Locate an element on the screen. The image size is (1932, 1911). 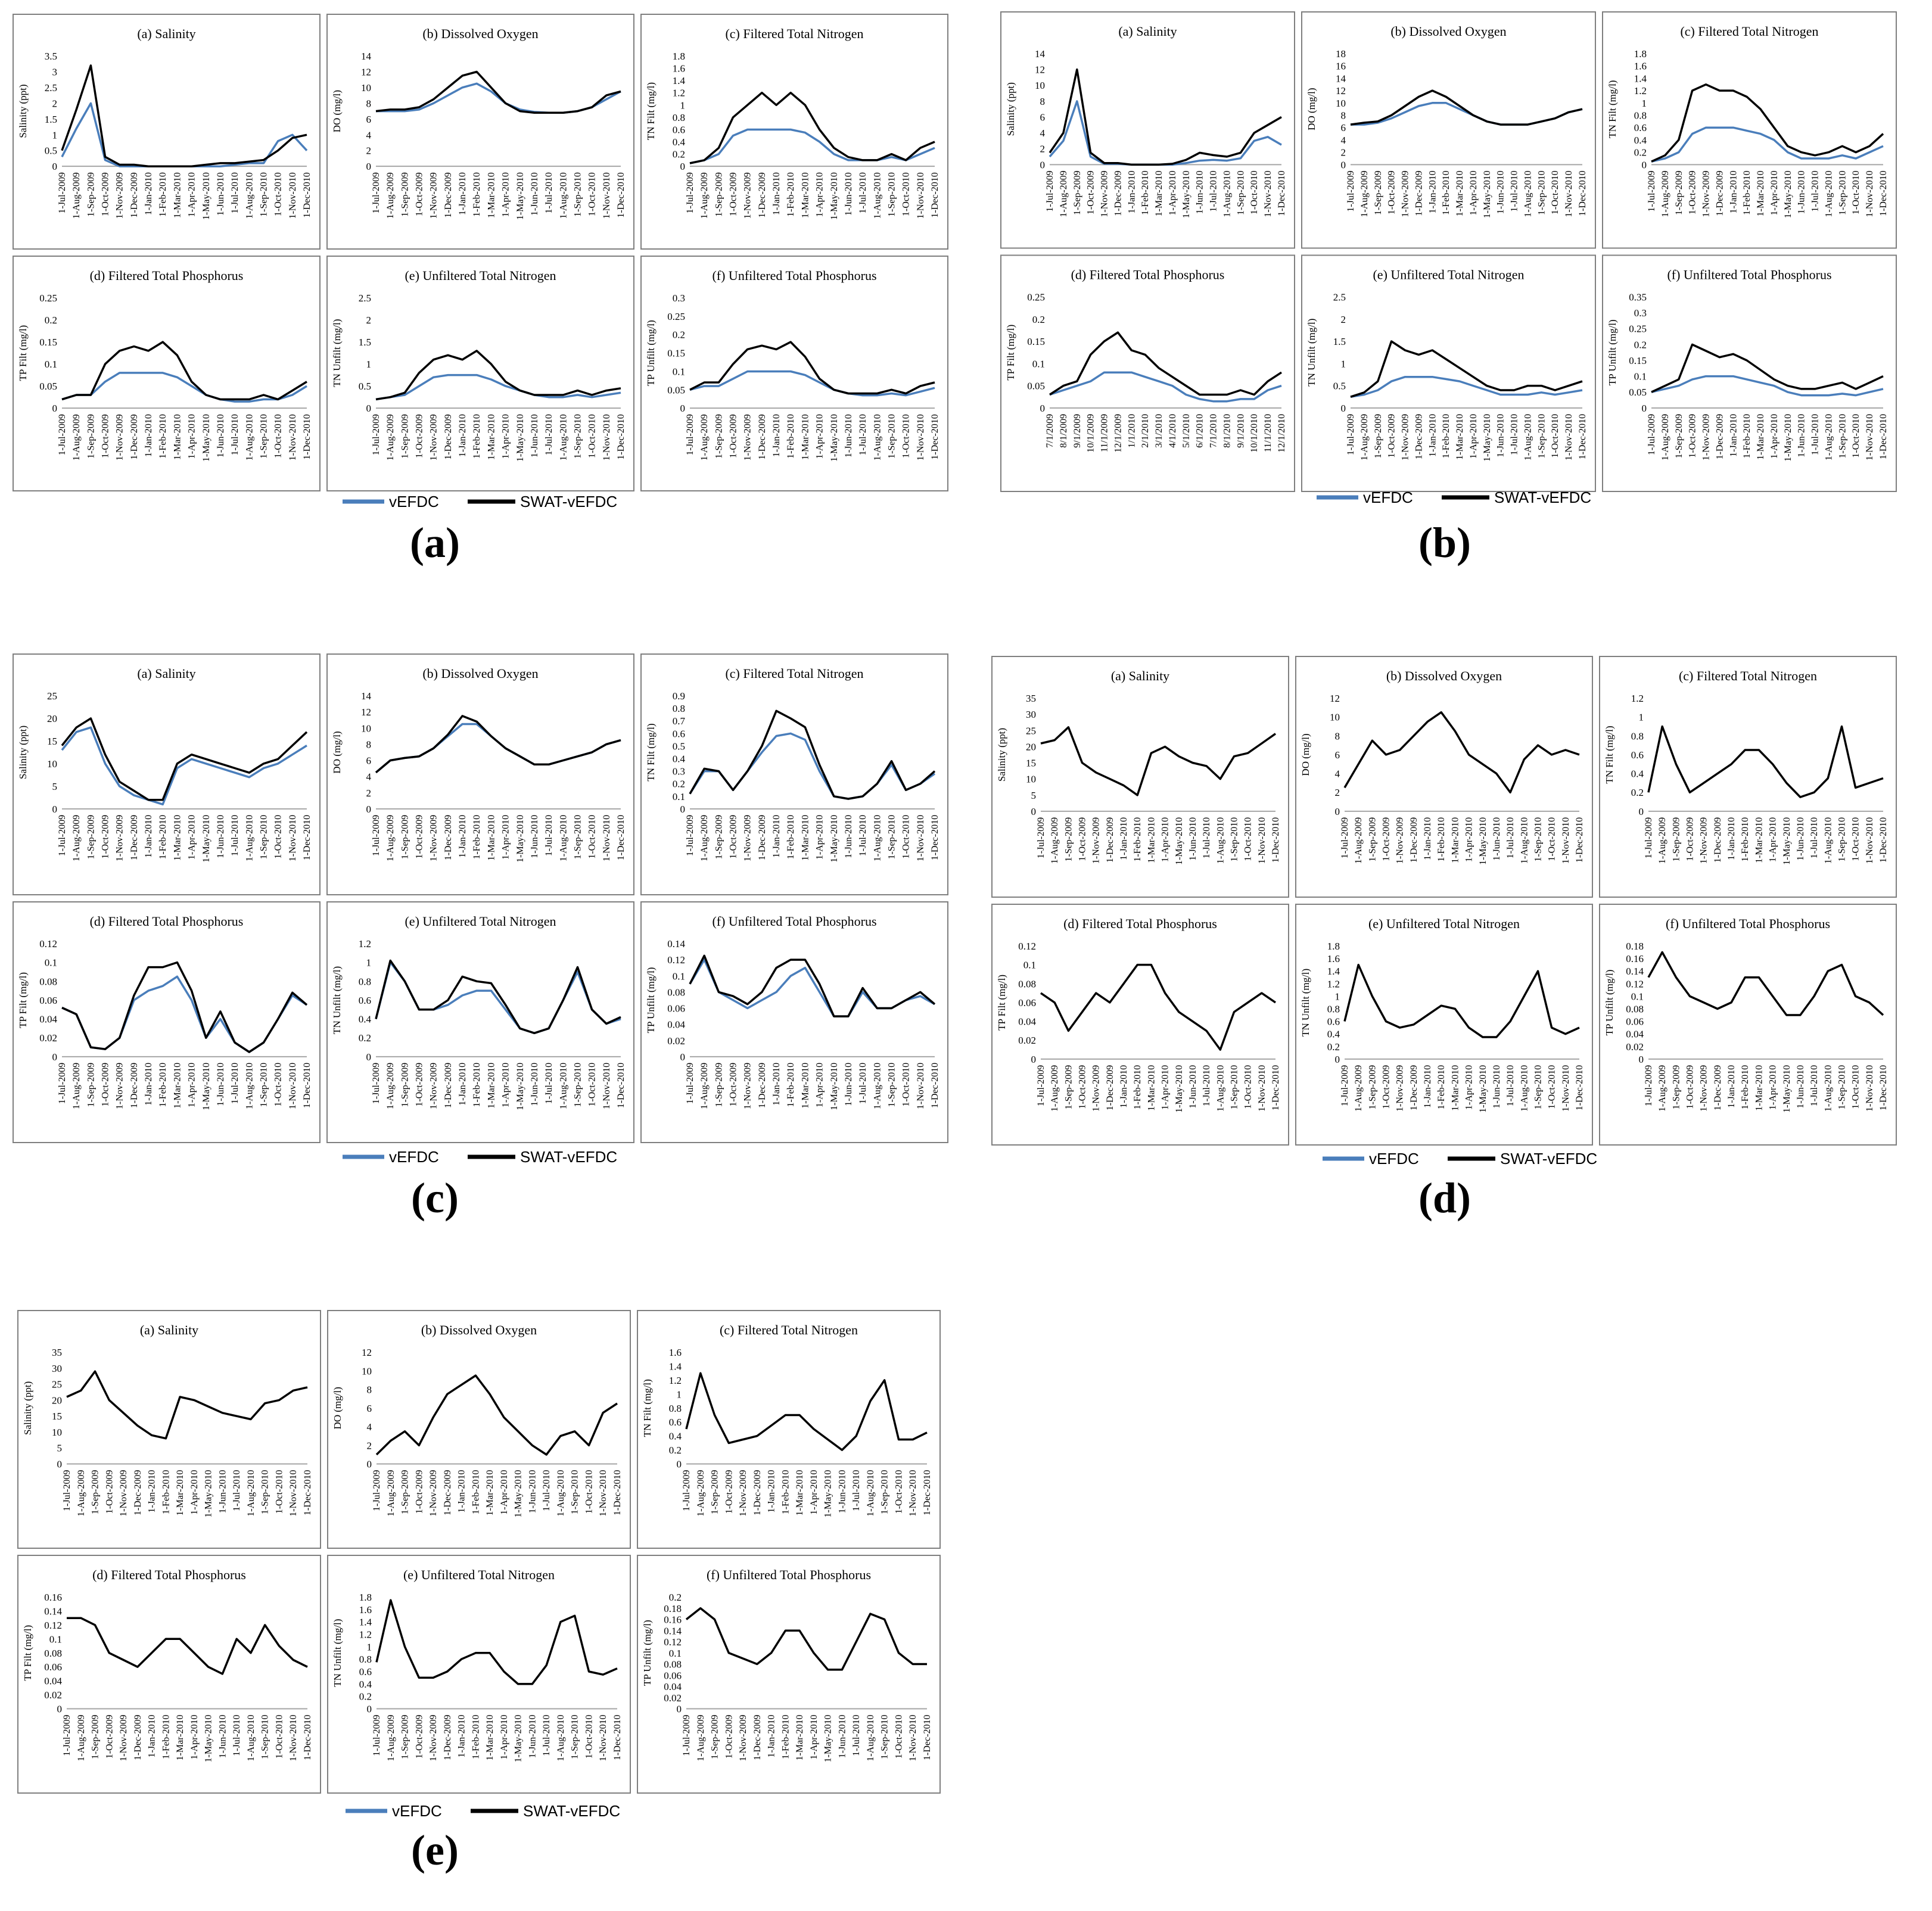
x-tick-label: 1-Jan-2010 is located at coordinates (1731, 1086).